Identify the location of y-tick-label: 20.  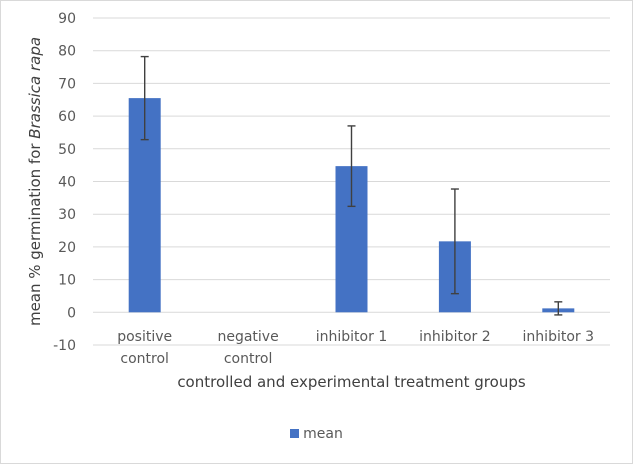
(67, 248).